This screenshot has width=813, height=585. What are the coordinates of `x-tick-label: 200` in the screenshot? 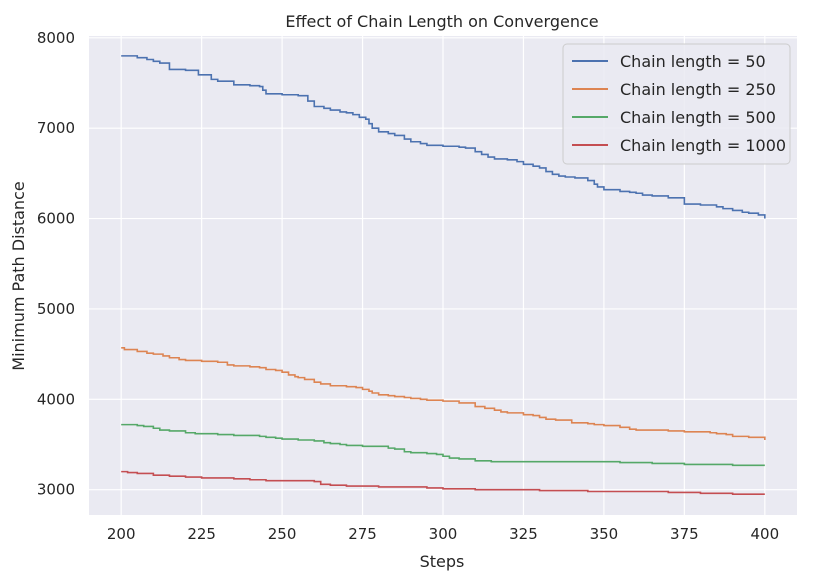 It's located at (121, 534).